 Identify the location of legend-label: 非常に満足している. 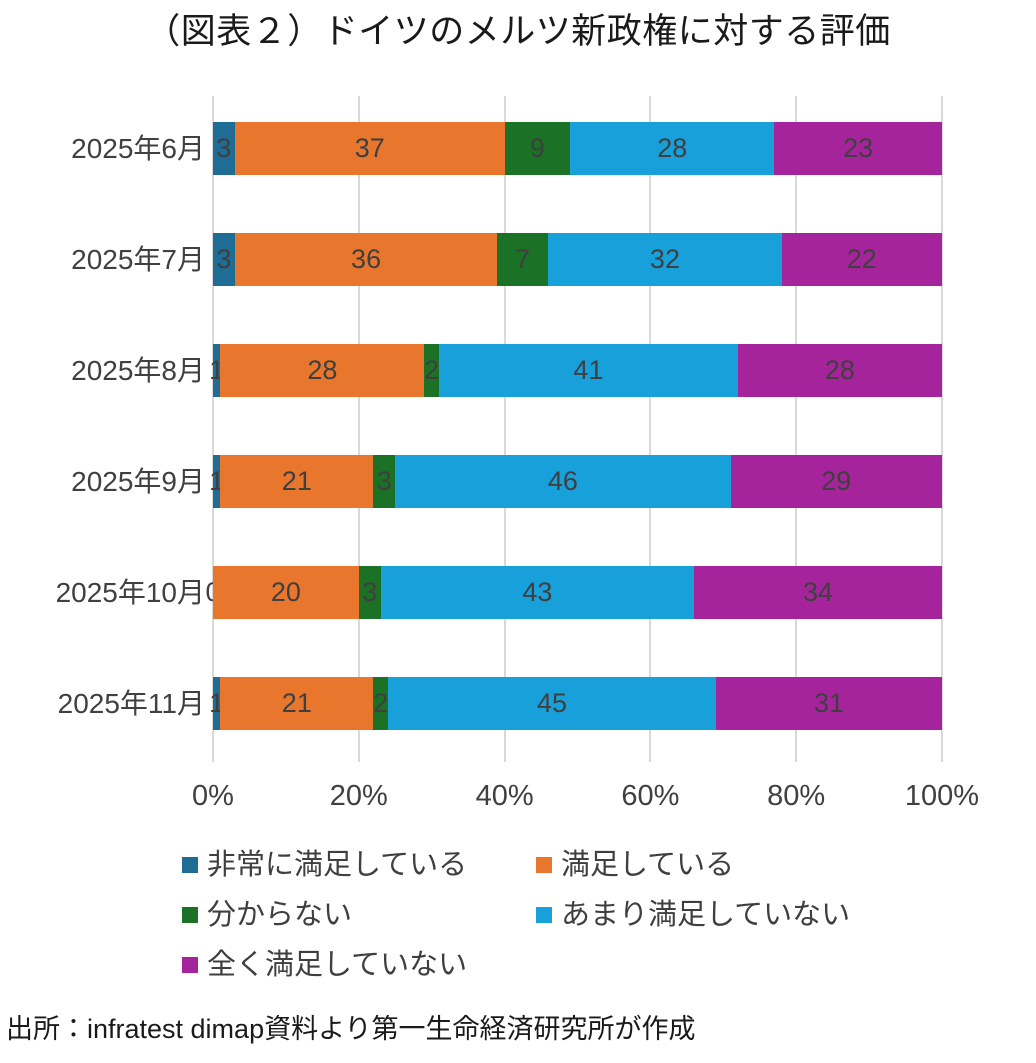
(337, 865).